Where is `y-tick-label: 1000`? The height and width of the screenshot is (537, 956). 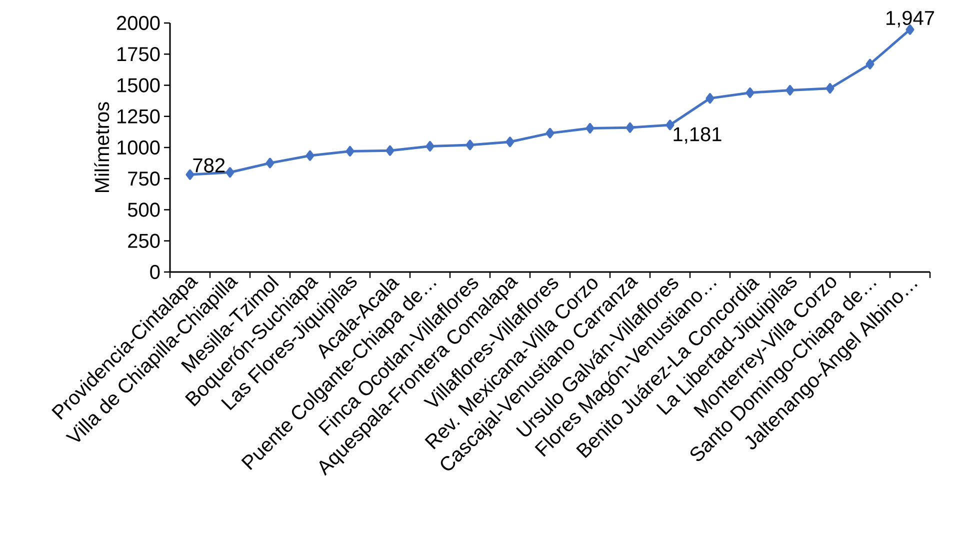 y-tick-label: 1000 is located at coordinates (139, 147).